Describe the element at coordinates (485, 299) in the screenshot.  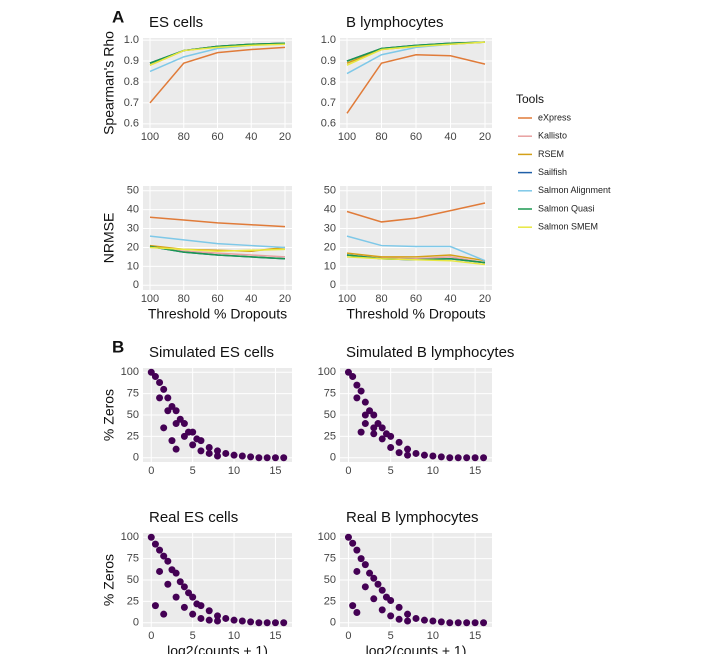
I see `x-tick-label: 20` at that location.